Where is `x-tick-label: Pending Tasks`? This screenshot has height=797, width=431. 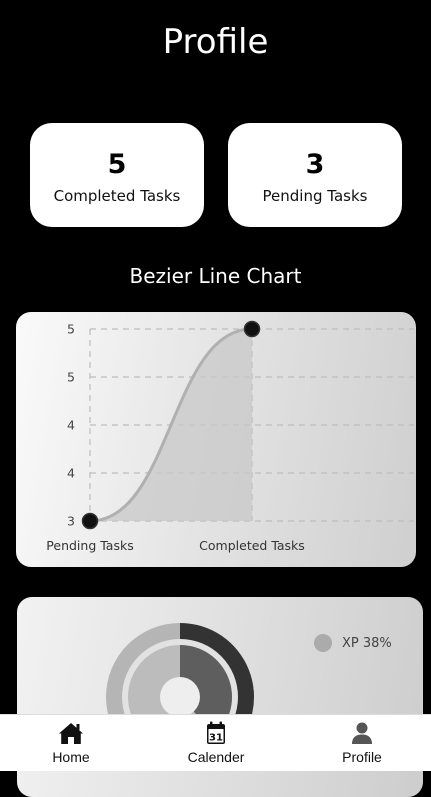 x-tick-label: Pending Tasks is located at coordinates (89, 545).